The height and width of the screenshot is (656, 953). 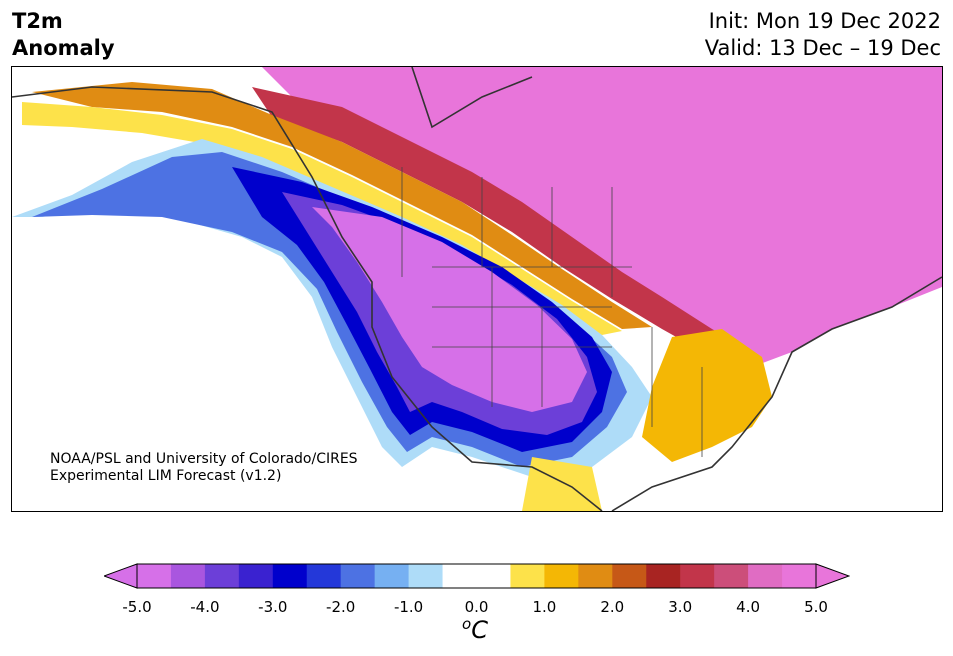 What do you see at coordinates (822, 48) in the screenshot?
I see `valid-range: Valid: 13 Dec – 19 Dec` at bounding box center [822, 48].